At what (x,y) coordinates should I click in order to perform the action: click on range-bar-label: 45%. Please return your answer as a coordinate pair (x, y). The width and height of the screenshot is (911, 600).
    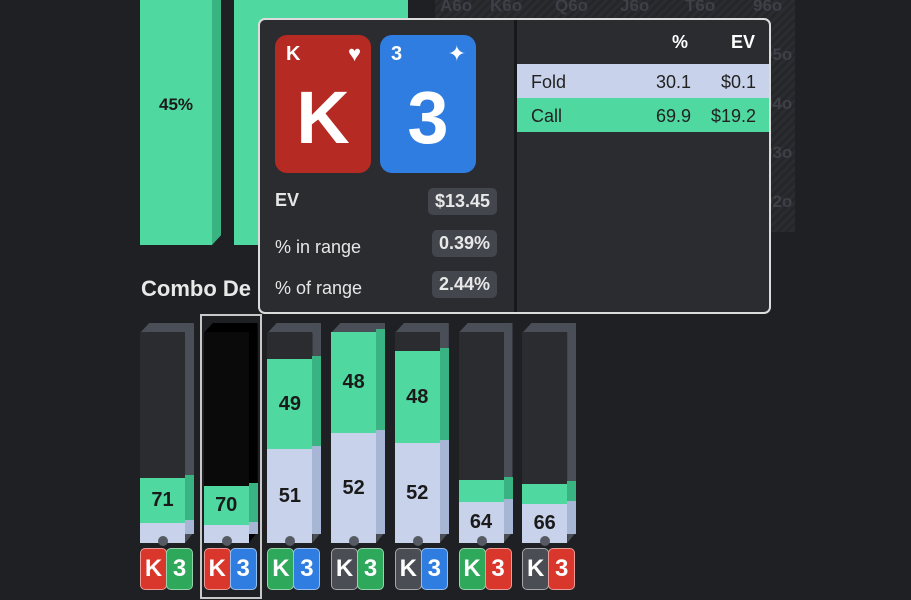
    Looking at the image, I should click on (176, 104).